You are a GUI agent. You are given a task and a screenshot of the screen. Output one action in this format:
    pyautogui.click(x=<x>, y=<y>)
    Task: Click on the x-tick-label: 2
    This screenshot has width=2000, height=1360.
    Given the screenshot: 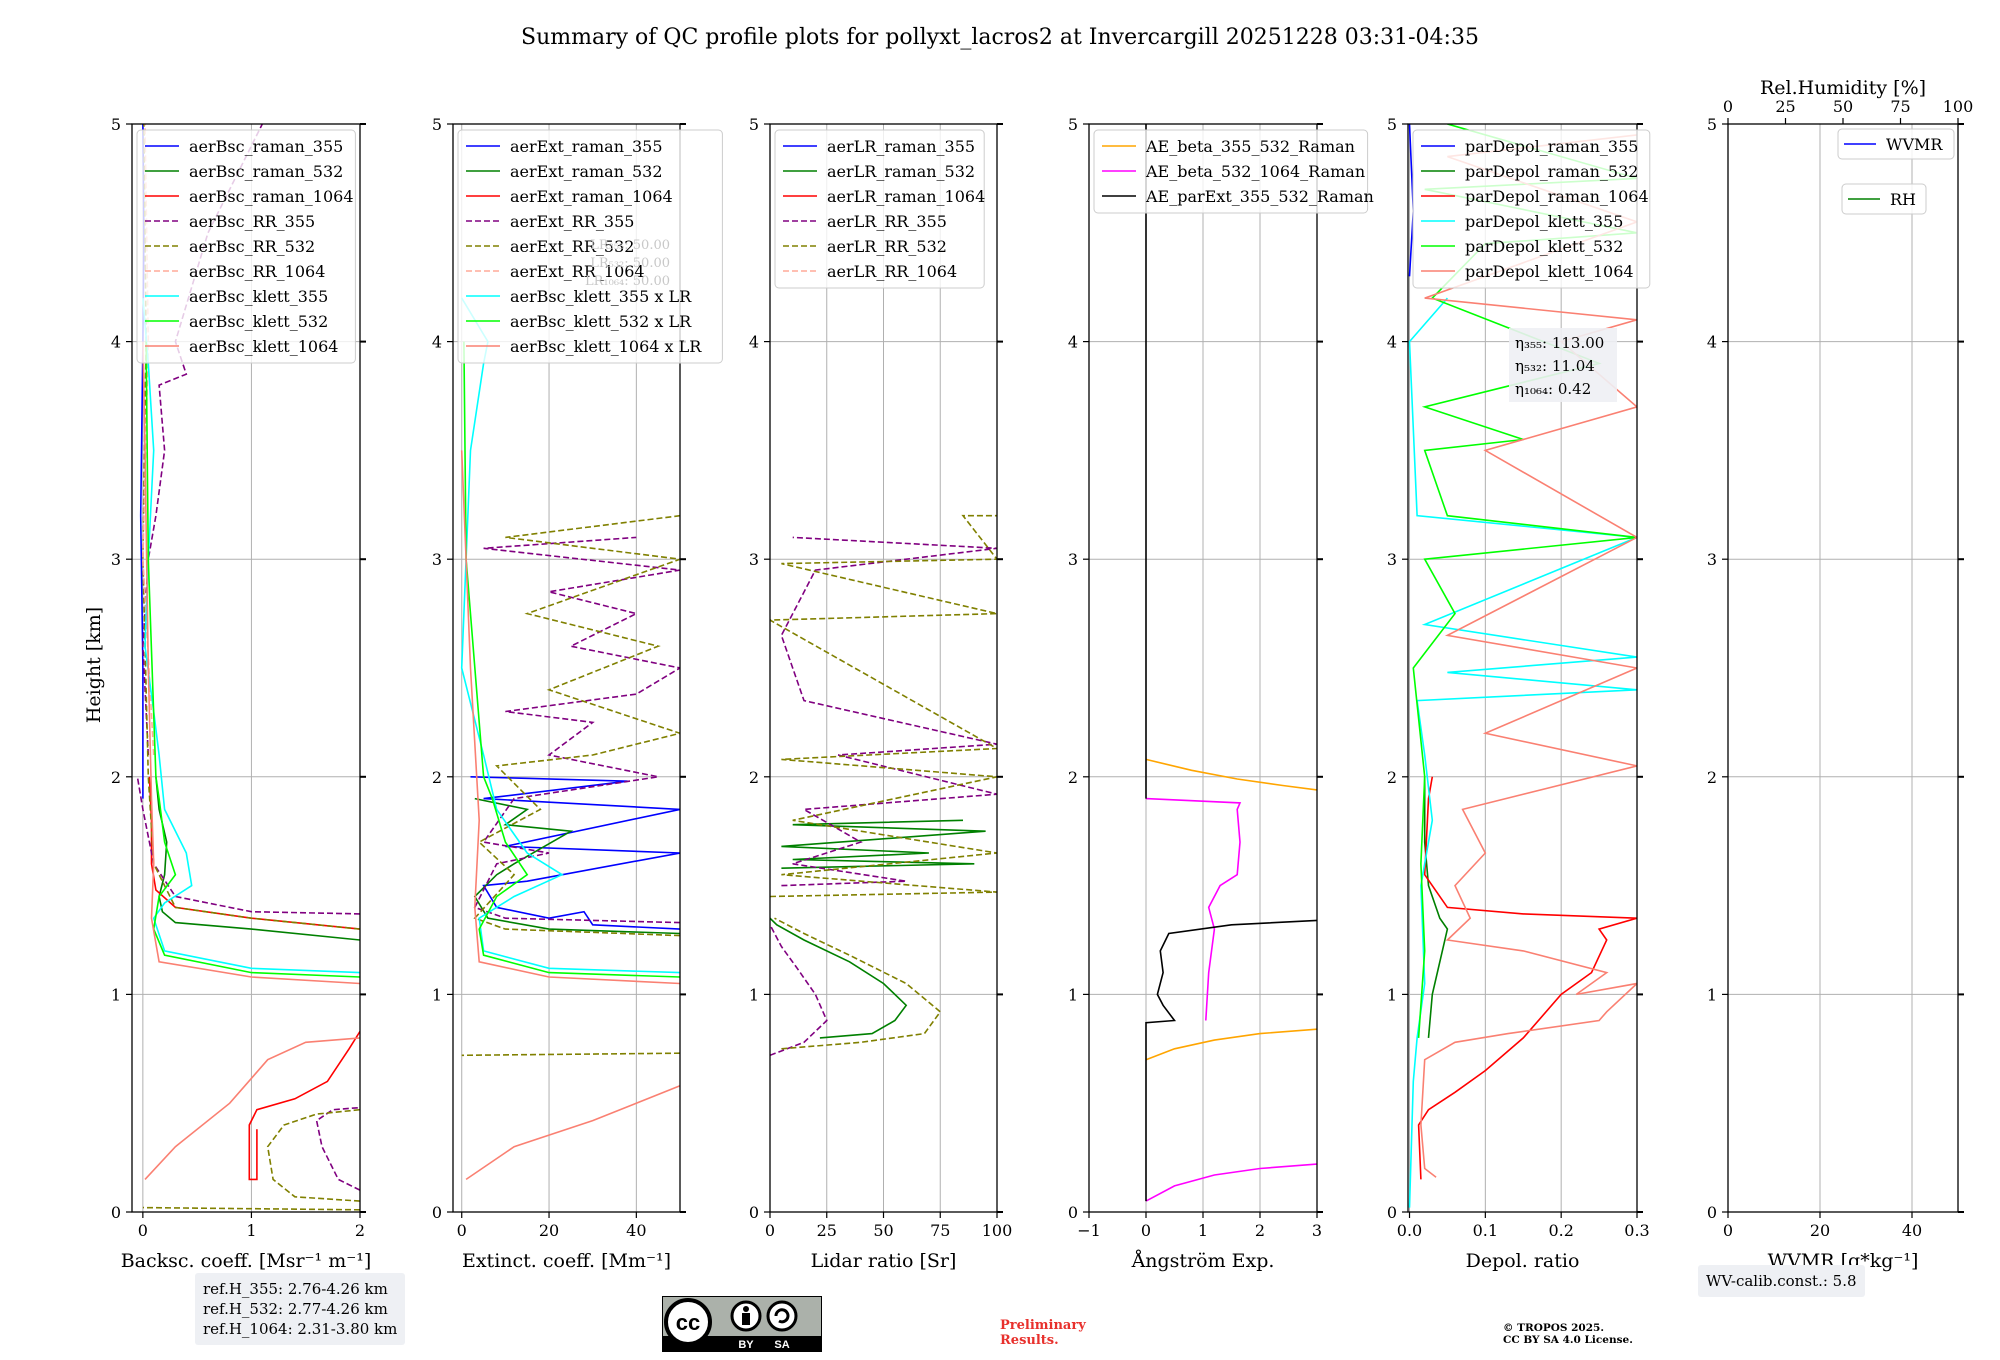 What is the action you would take?
    pyautogui.click(x=1260, y=1230)
    